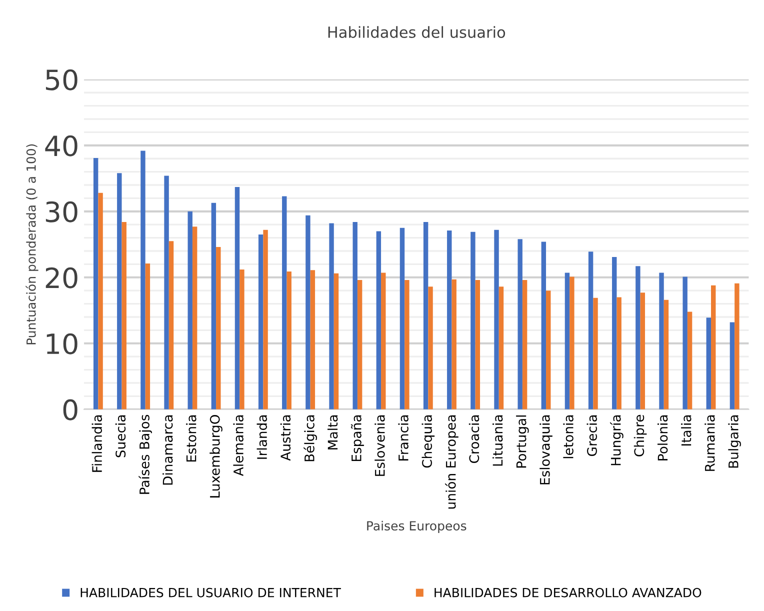 This screenshot has width=764, height=611. I want to click on x-tick-label: Croacia, so click(474, 439).